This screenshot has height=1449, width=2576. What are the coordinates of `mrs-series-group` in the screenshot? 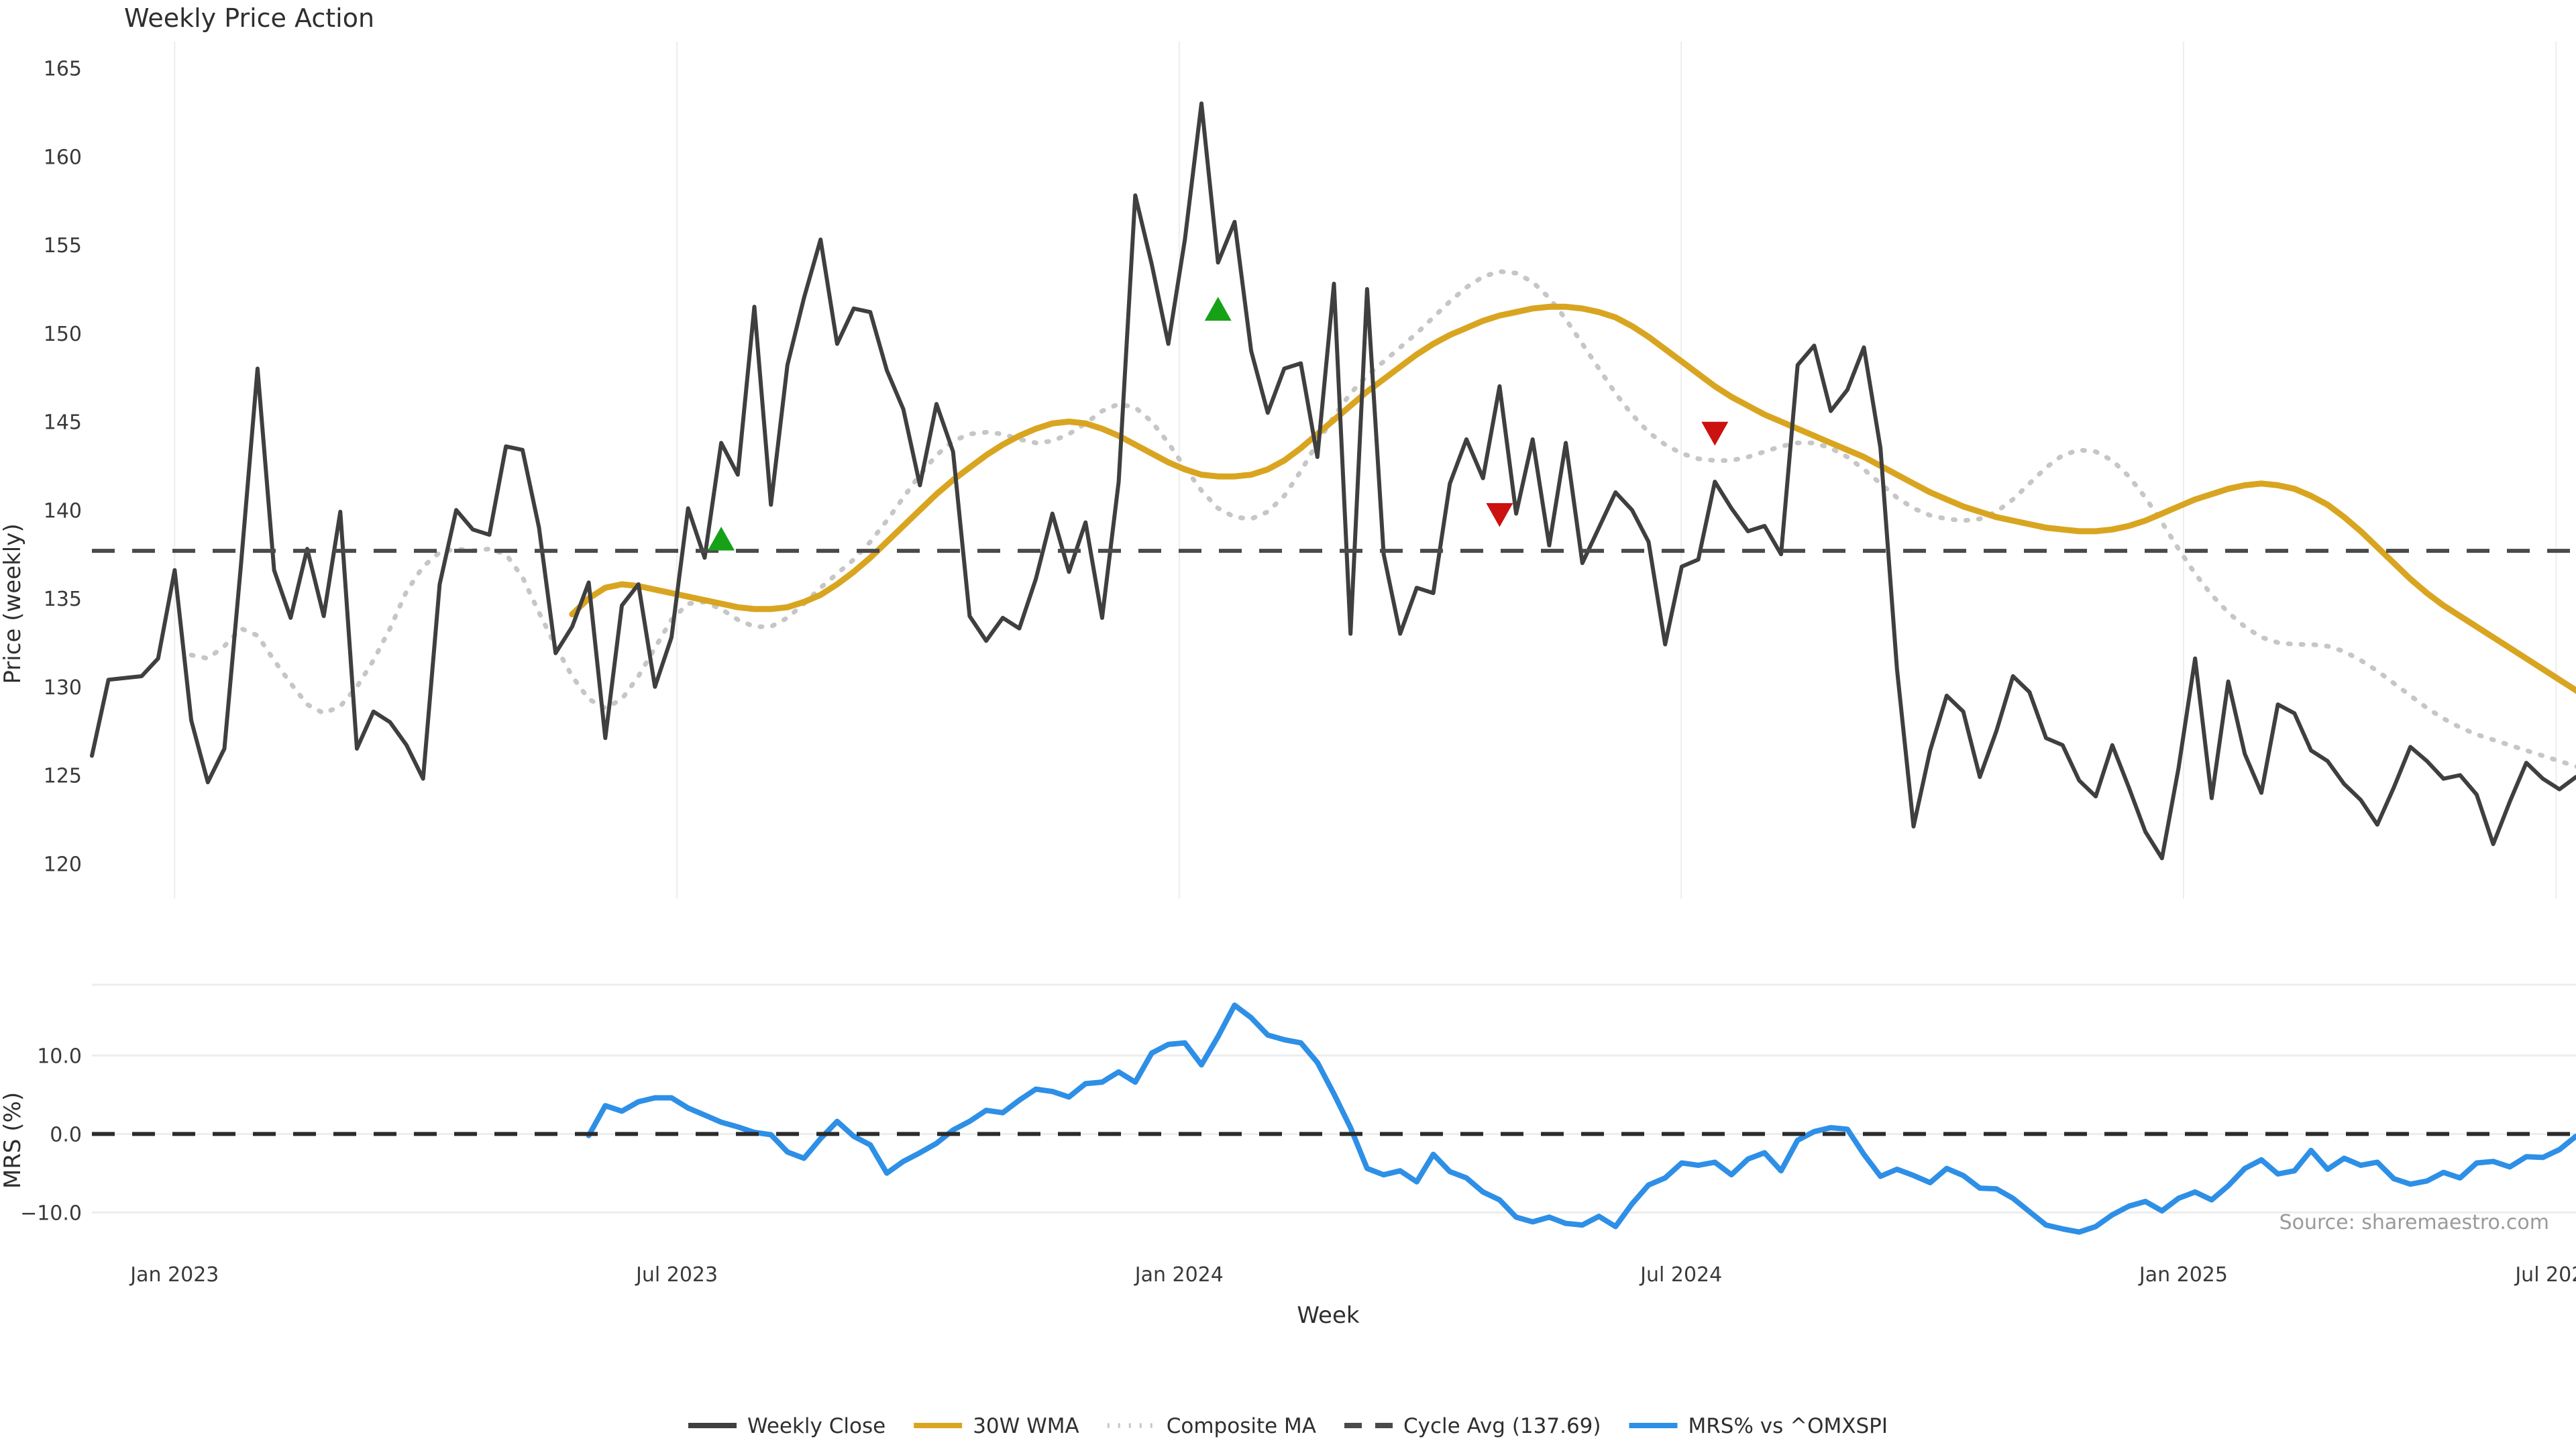 It's located at (1581, 1118).